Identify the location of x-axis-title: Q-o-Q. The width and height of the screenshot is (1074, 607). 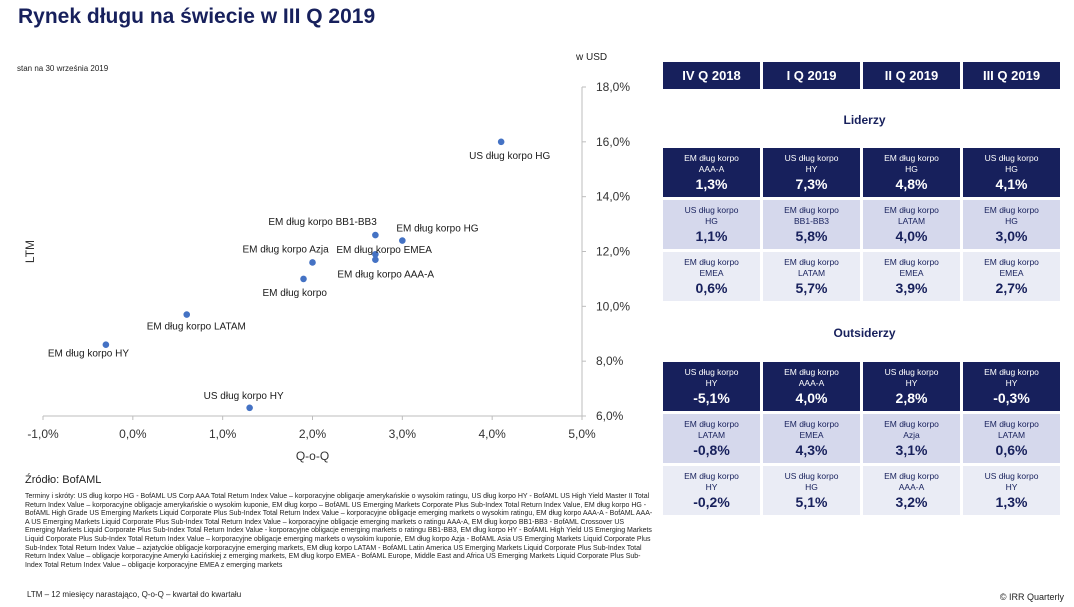
(312, 456).